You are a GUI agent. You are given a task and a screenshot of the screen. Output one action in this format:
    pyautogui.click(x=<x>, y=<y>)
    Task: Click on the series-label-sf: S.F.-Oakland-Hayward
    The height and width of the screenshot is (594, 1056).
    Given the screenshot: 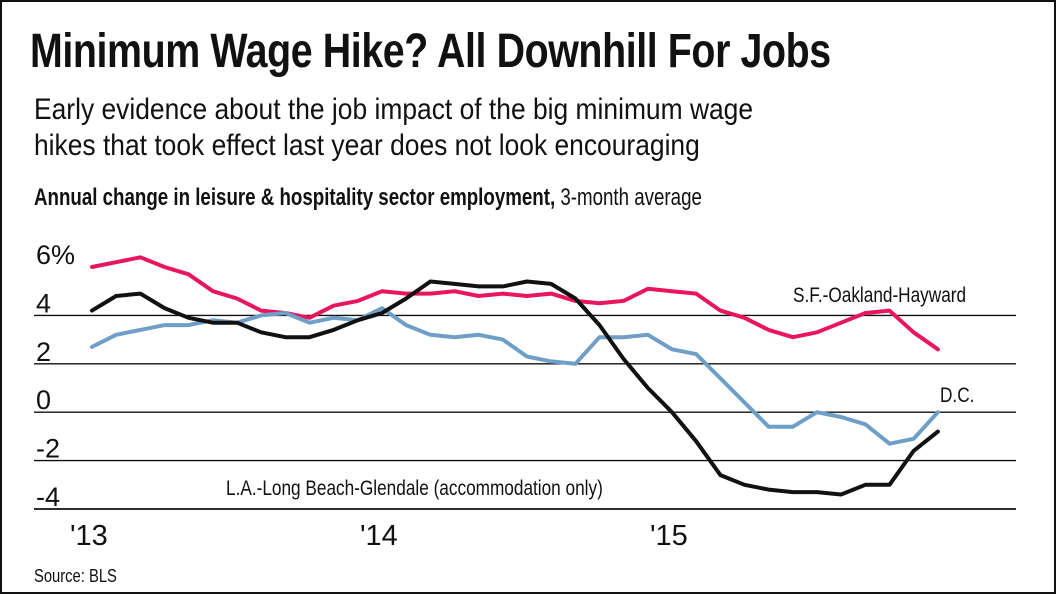 What is the action you would take?
    pyautogui.click(x=879, y=296)
    